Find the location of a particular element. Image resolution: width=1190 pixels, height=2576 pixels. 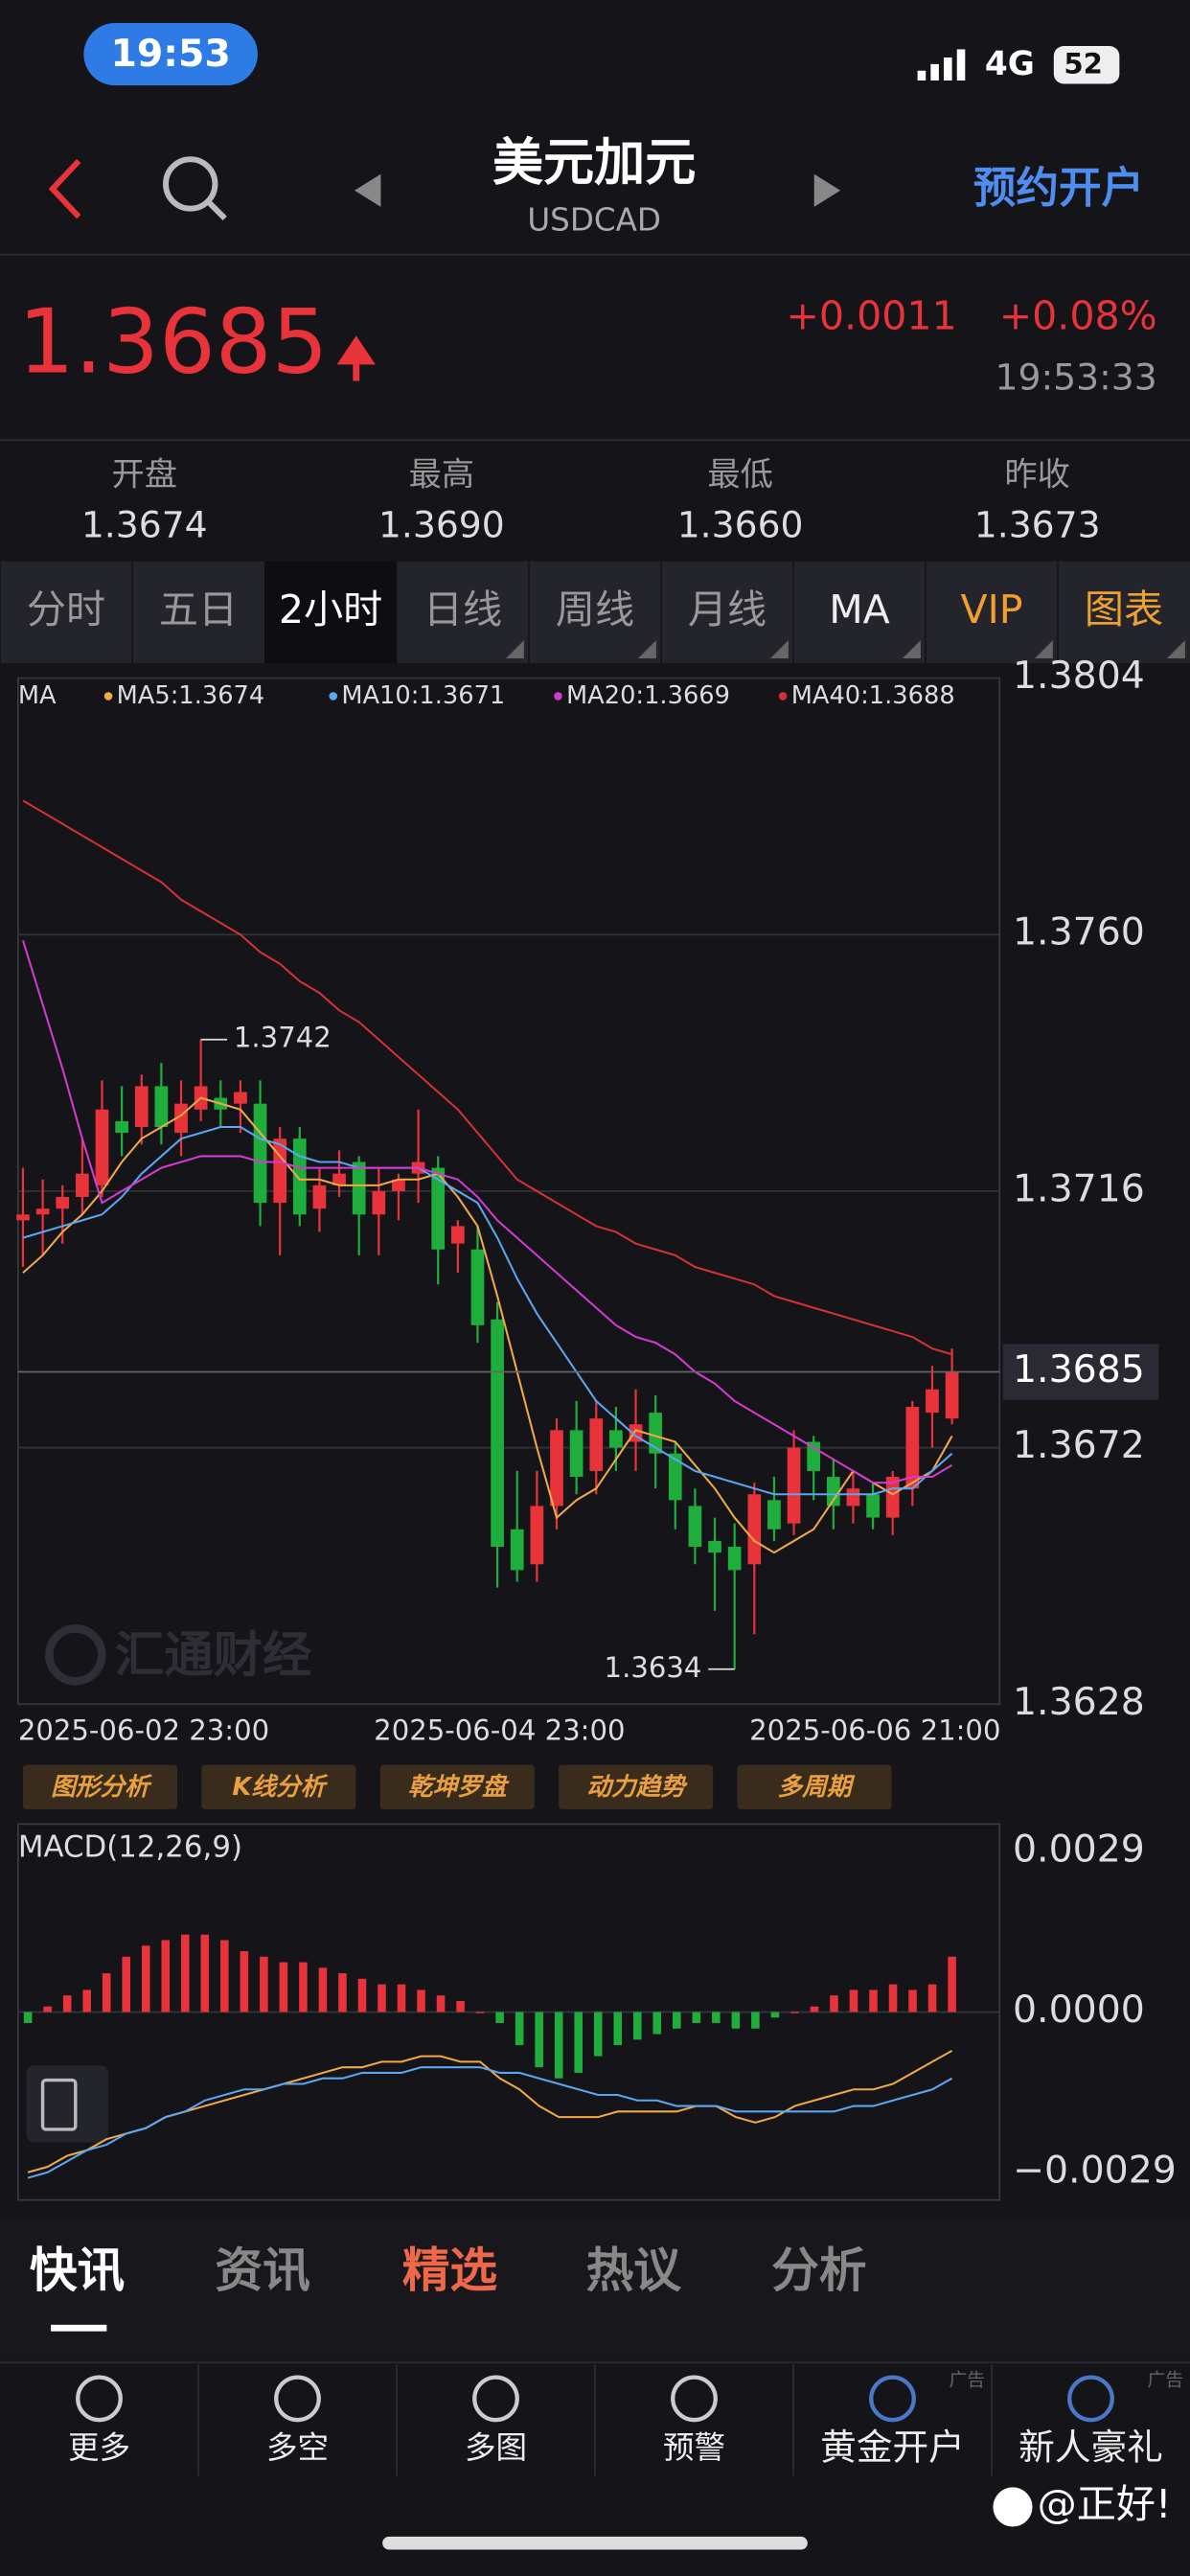

active-underline is located at coordinates (79, 2328).